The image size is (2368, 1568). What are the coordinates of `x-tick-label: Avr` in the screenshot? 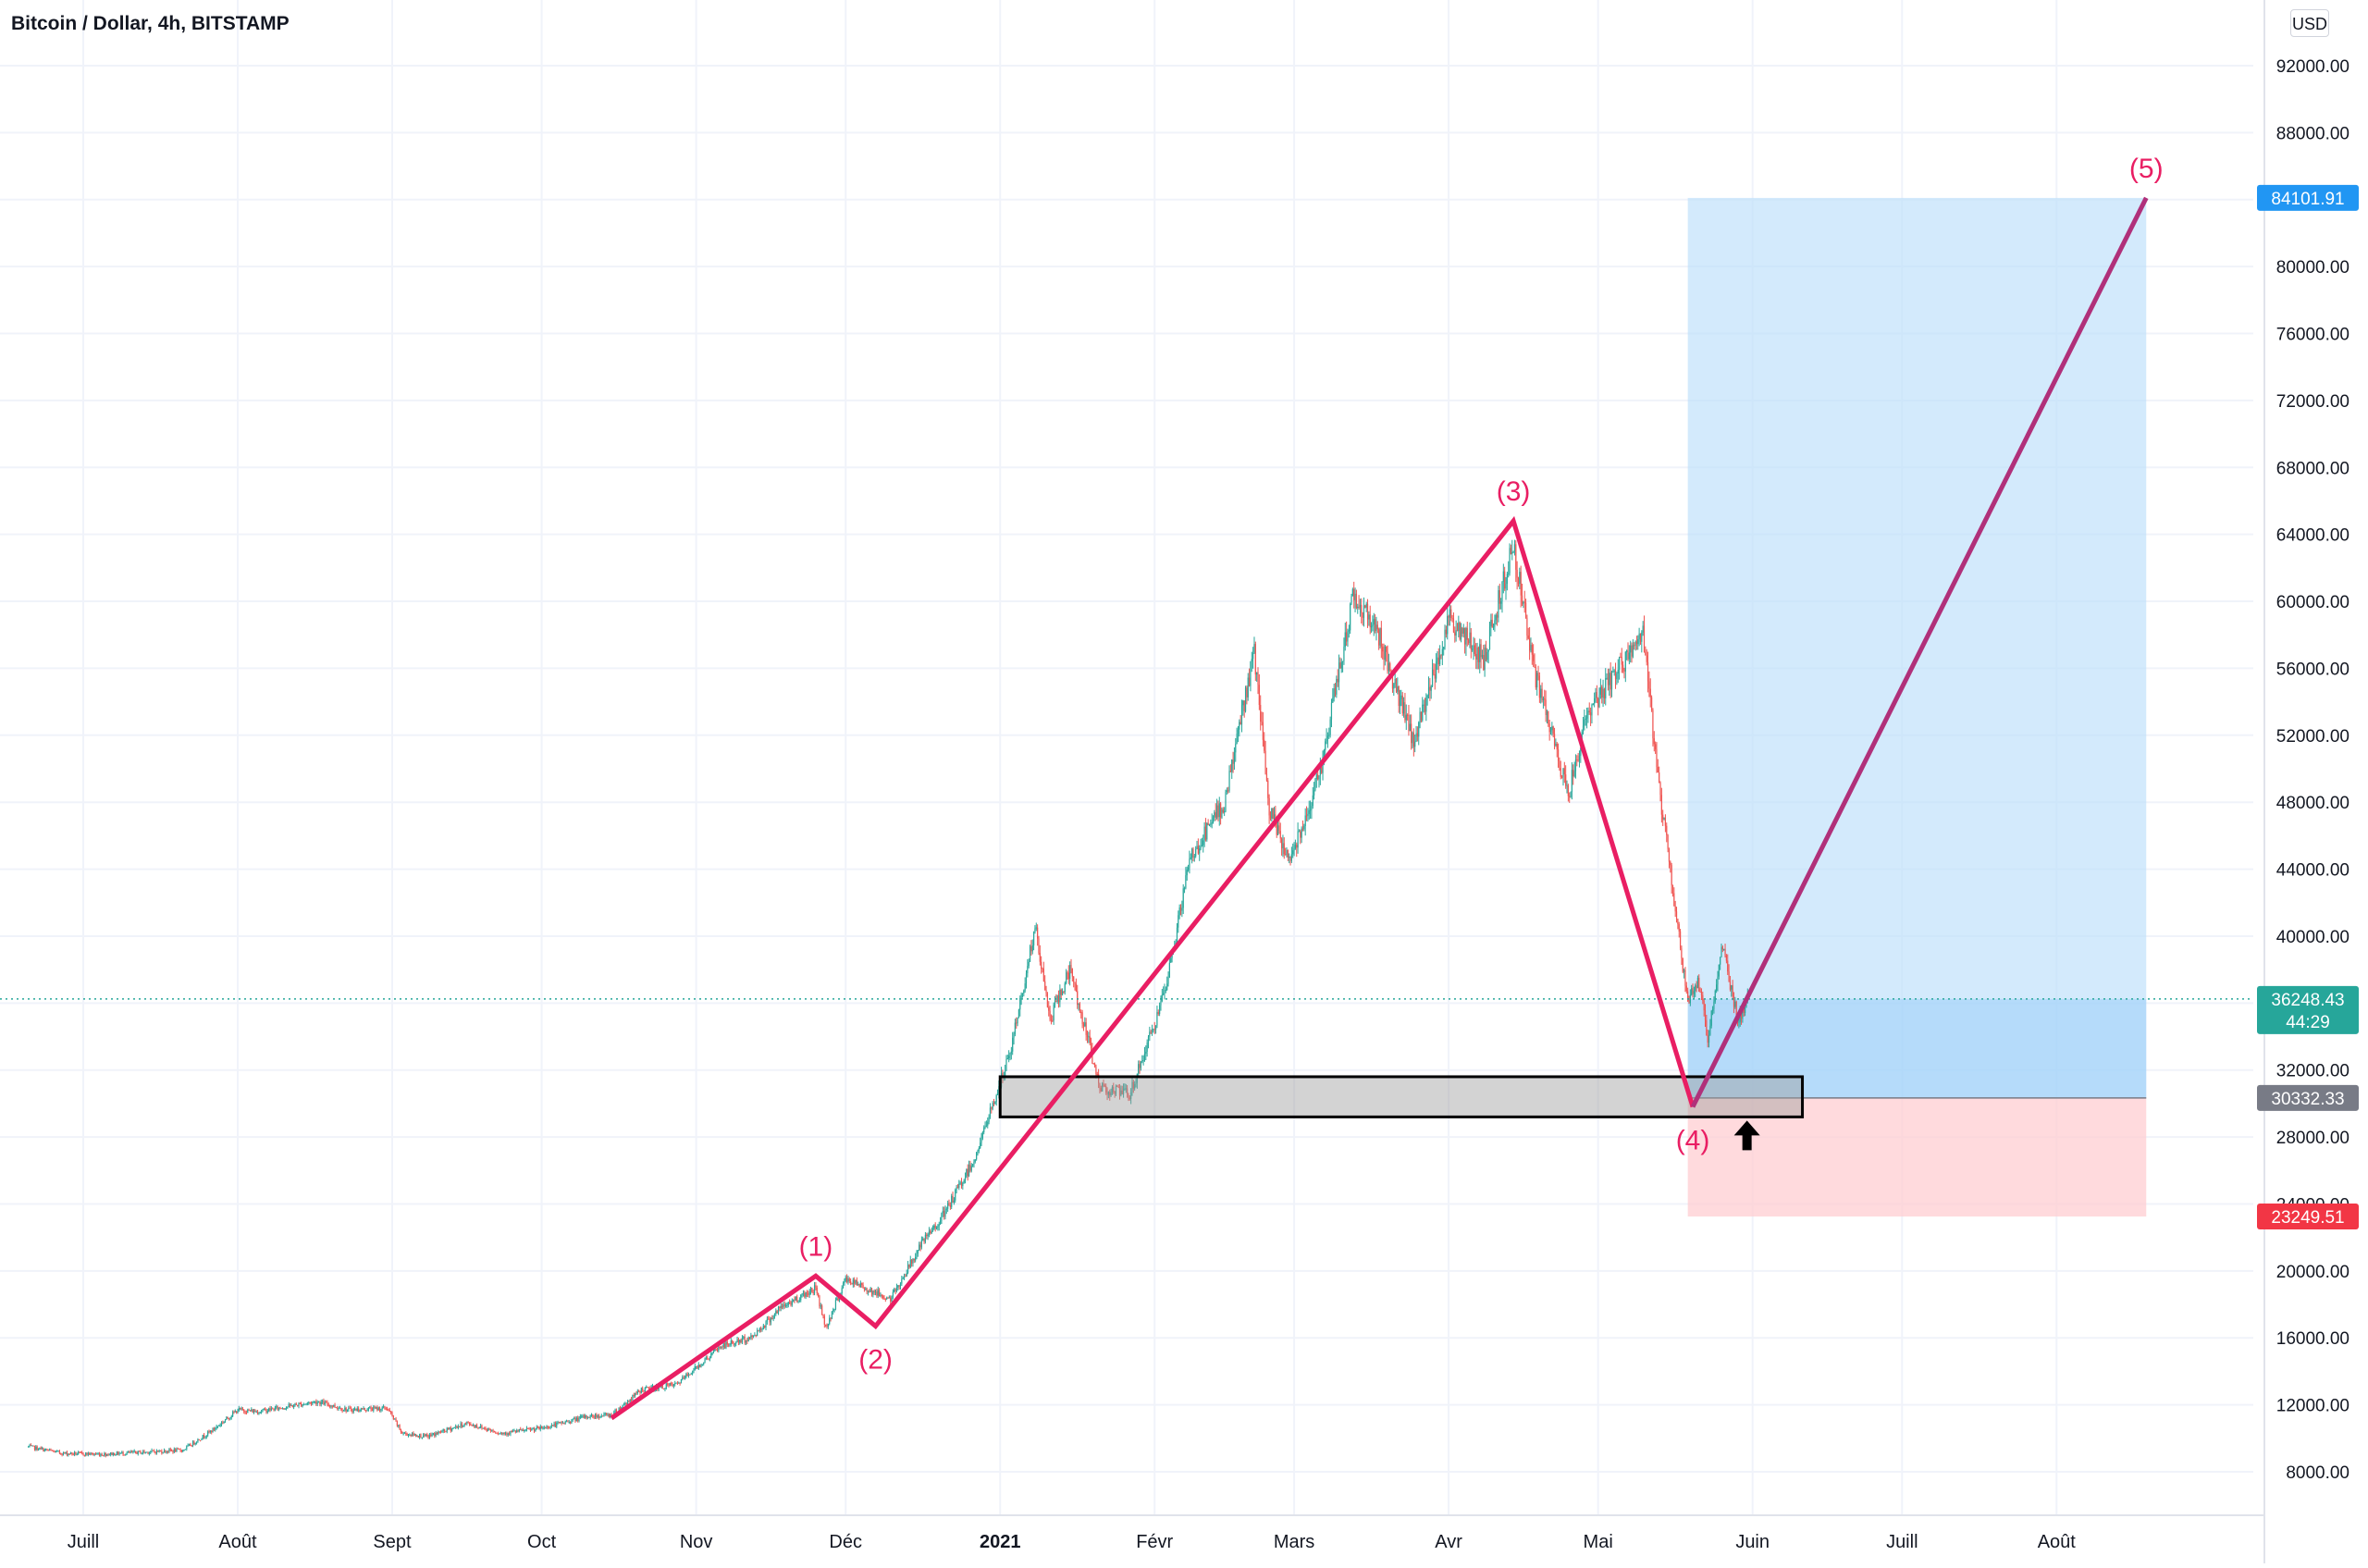 It's located at (1449, 1542).